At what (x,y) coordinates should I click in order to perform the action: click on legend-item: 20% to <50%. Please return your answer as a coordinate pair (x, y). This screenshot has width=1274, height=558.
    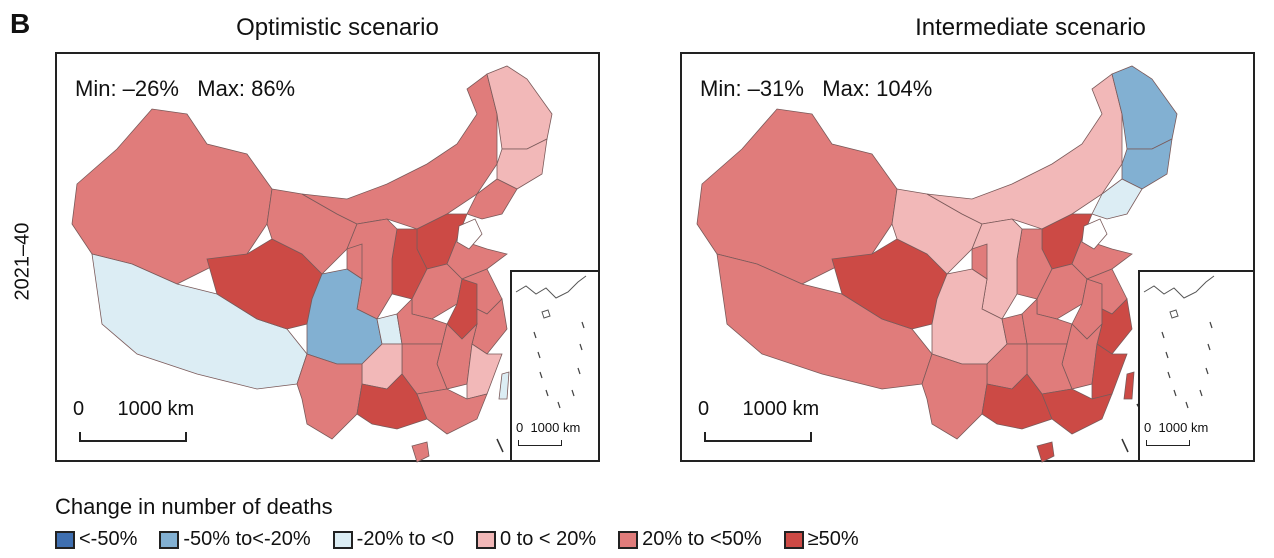
    Looking at the image, I should click on (690, 539).